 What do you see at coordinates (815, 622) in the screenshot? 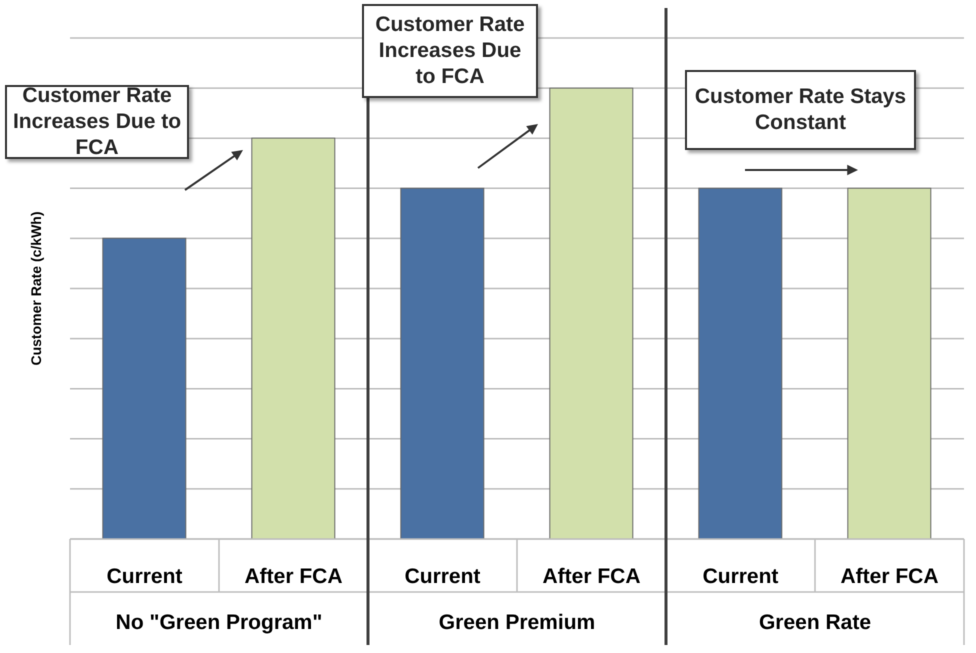
I see `text: Green Rate` at bounding box center [815, 622].